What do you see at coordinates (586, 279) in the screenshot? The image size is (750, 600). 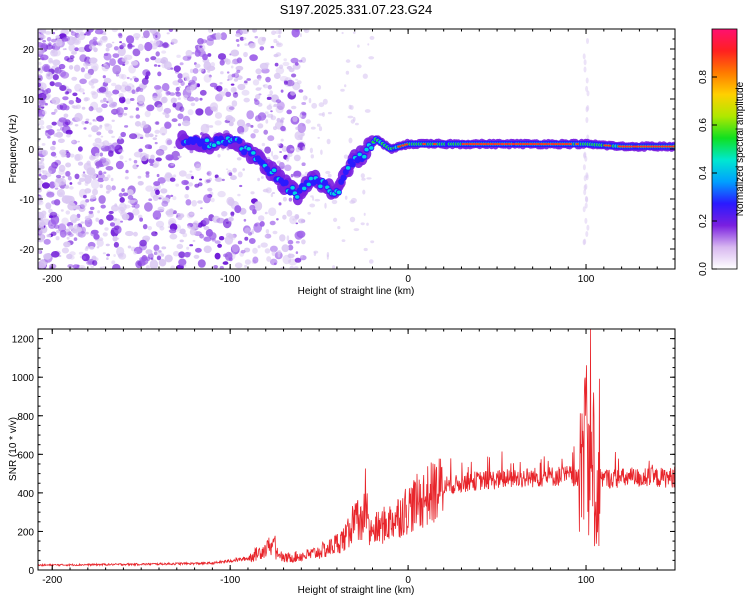 I see `x-tick-label: 100` at bounding box center [586, 279].